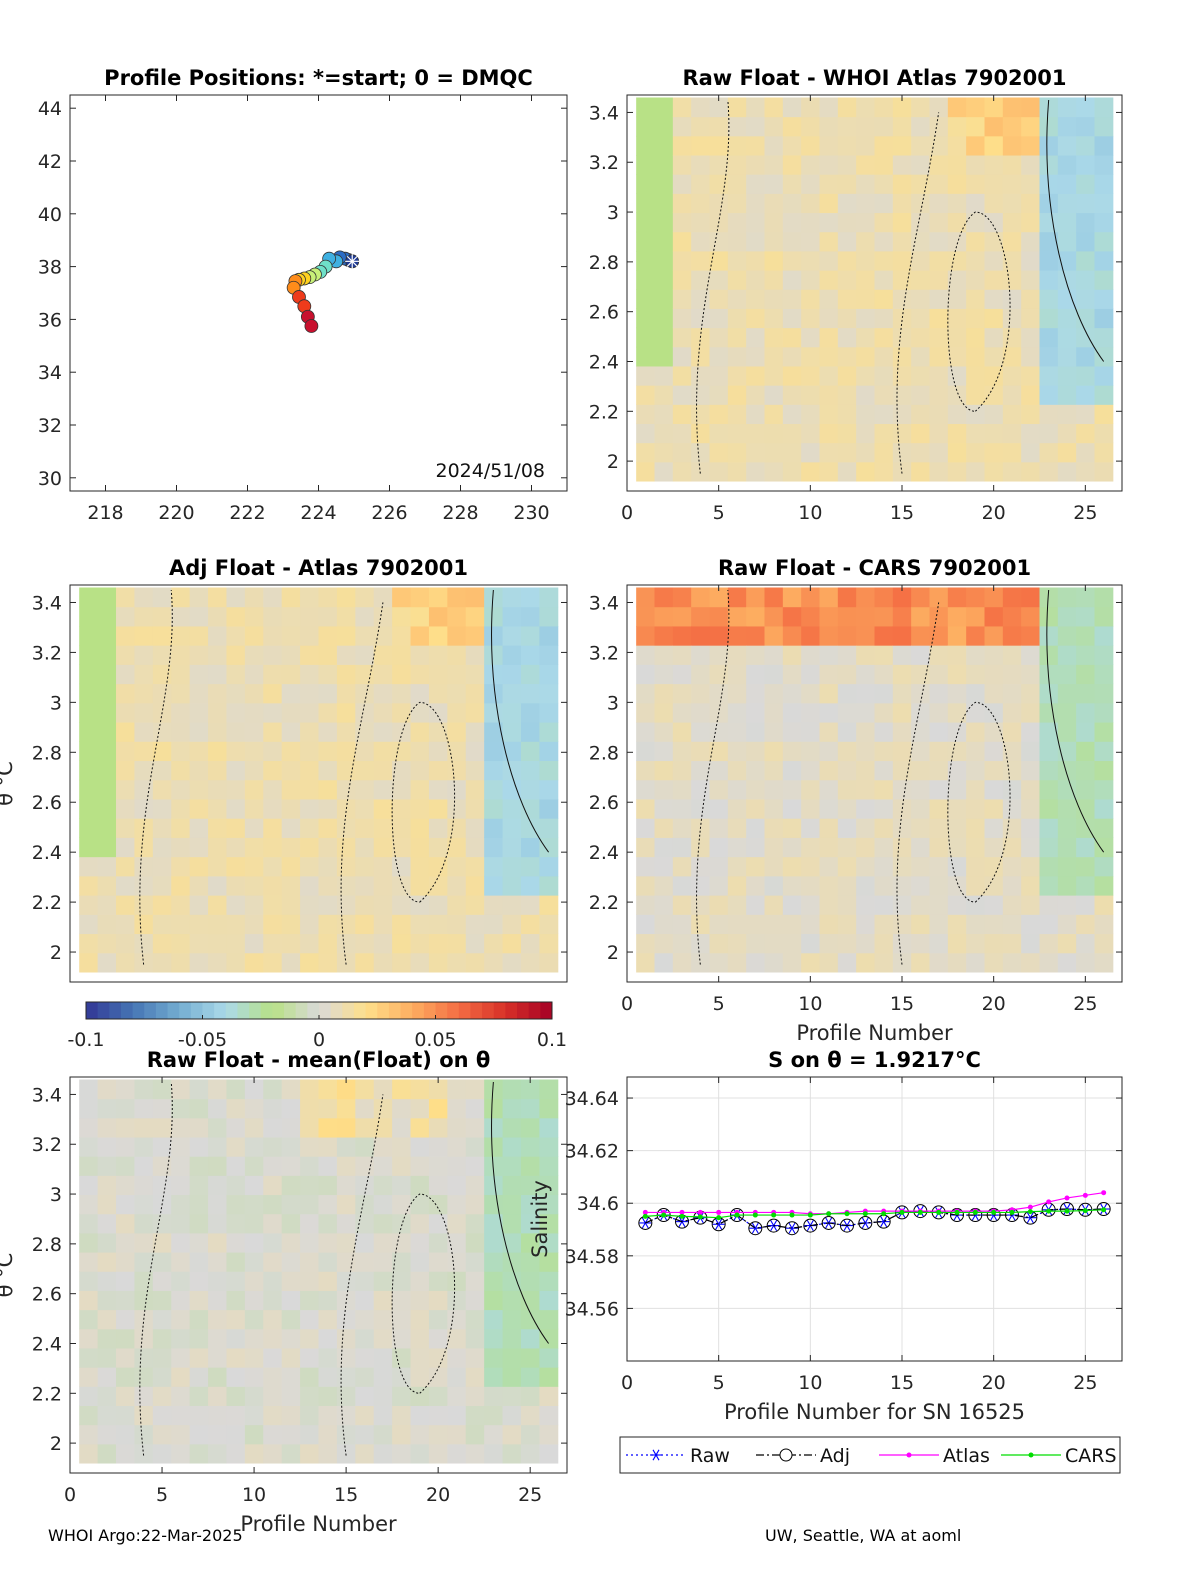 The height and width of the screenshot is (1579, 1200). What do you see at coordinates (47, 1344) in the screenshot?
I see `y-tick-label: 2.4` at bounding box center [47, 1344].